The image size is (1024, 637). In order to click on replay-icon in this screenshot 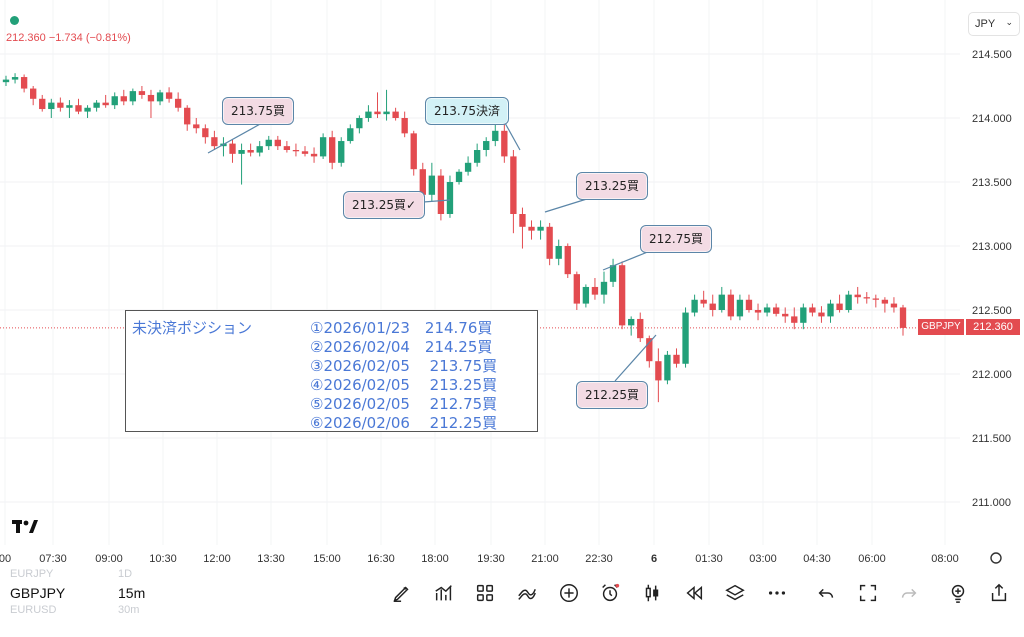, I will do `click(694, 593)`.